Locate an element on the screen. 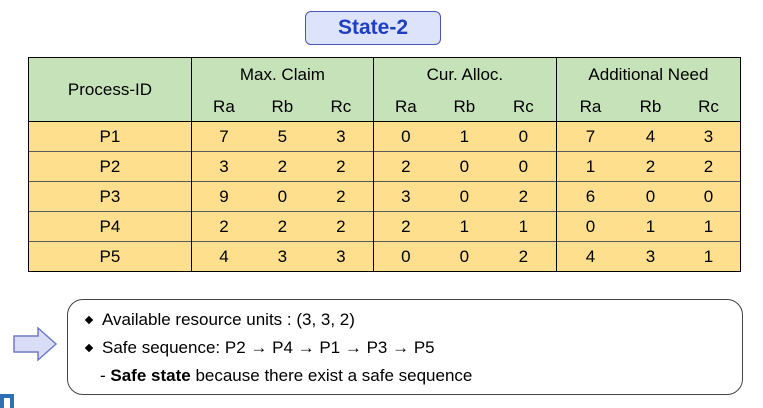 The image size is (763, 408). process-id: P3 is located at coordinates (110, 196).